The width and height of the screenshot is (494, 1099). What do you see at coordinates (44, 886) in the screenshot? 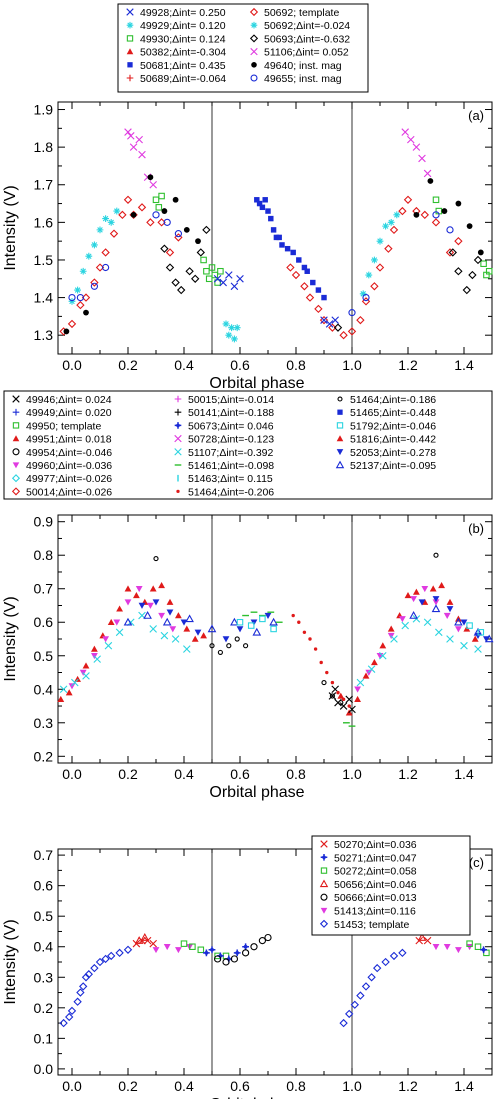
I see `y-tick-label: 0.6` at bounding box center [44, 886].